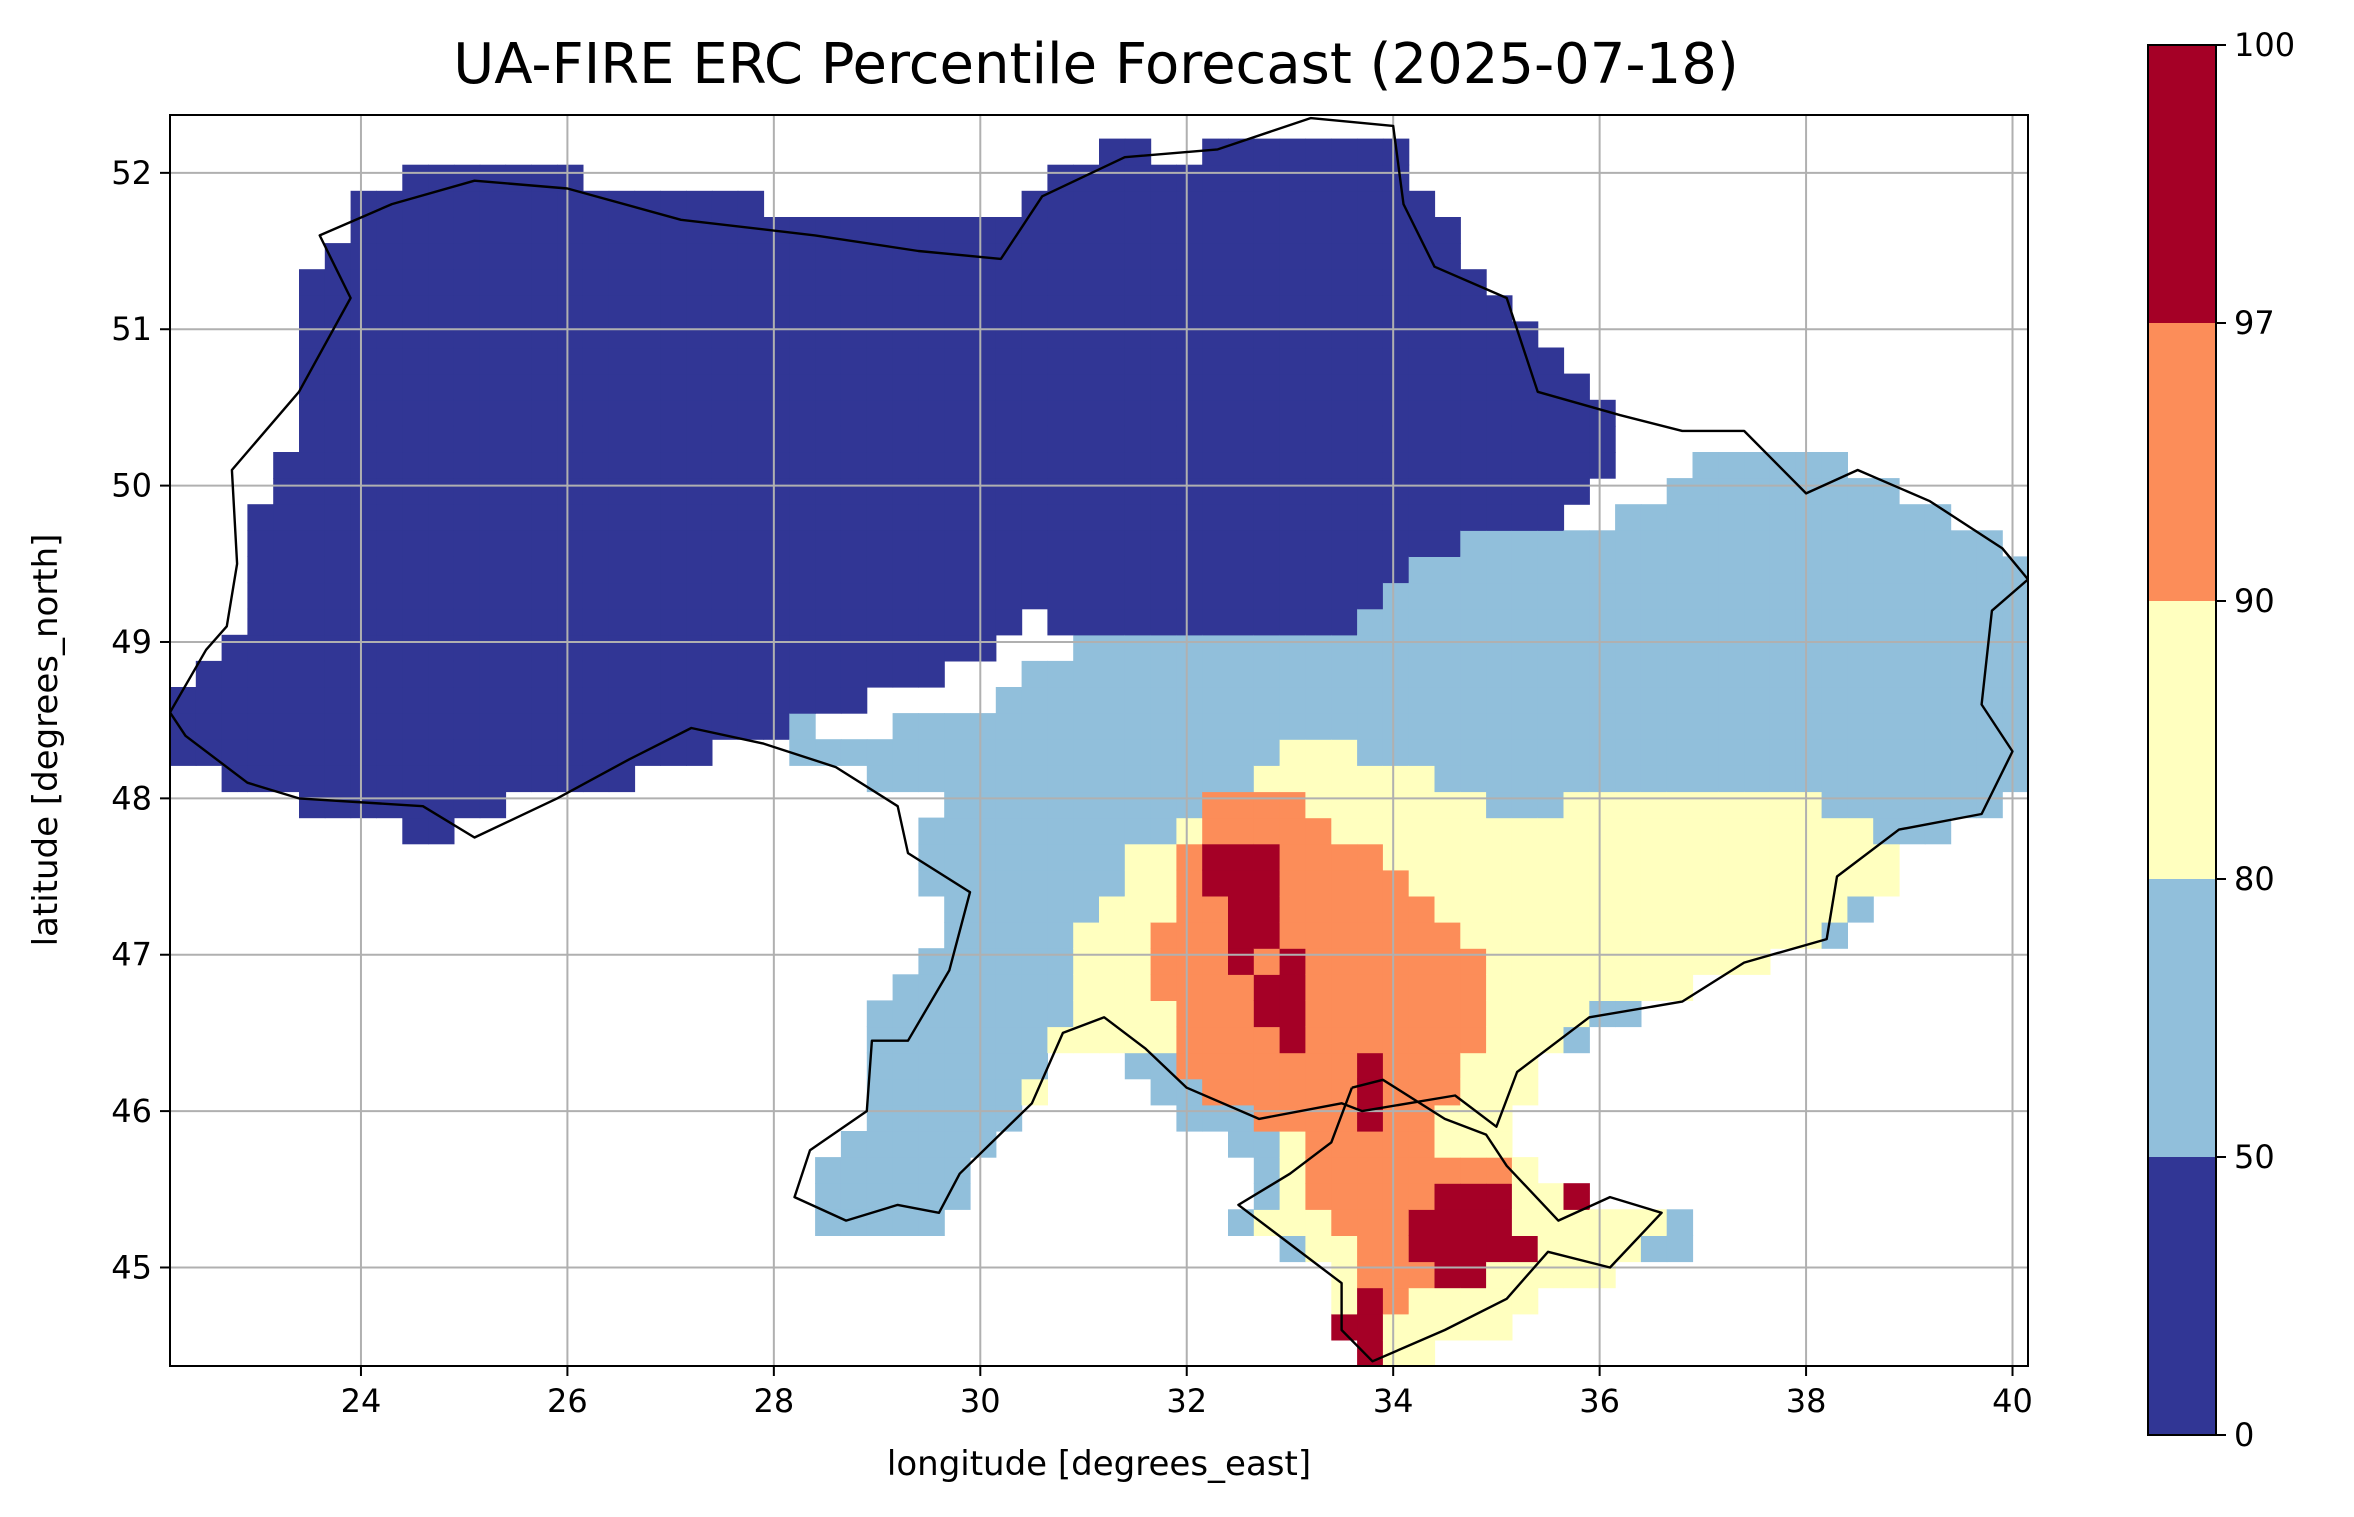 The image size is (2354, 1517). I want to click on y-tick-label: 45, so click(131, 1267).